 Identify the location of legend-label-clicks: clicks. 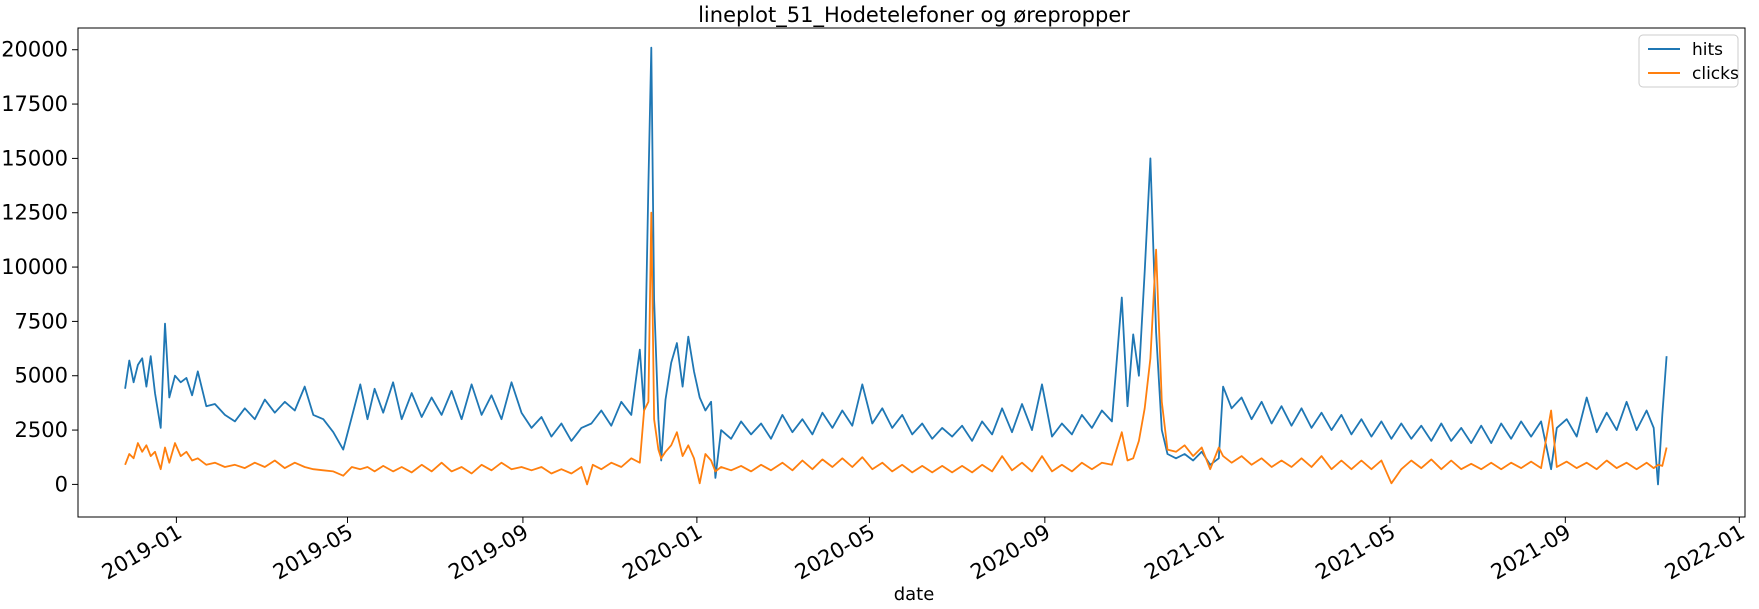
(1715, 74).